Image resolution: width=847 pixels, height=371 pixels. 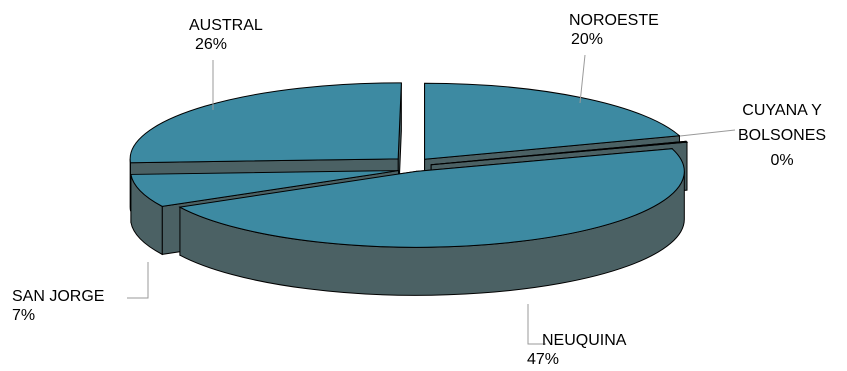 What do you see at coordinates (782, 110) in the screenshot?
I see `label-cuyana-line1: CUYANA Y` at bounding box center [782, 110].